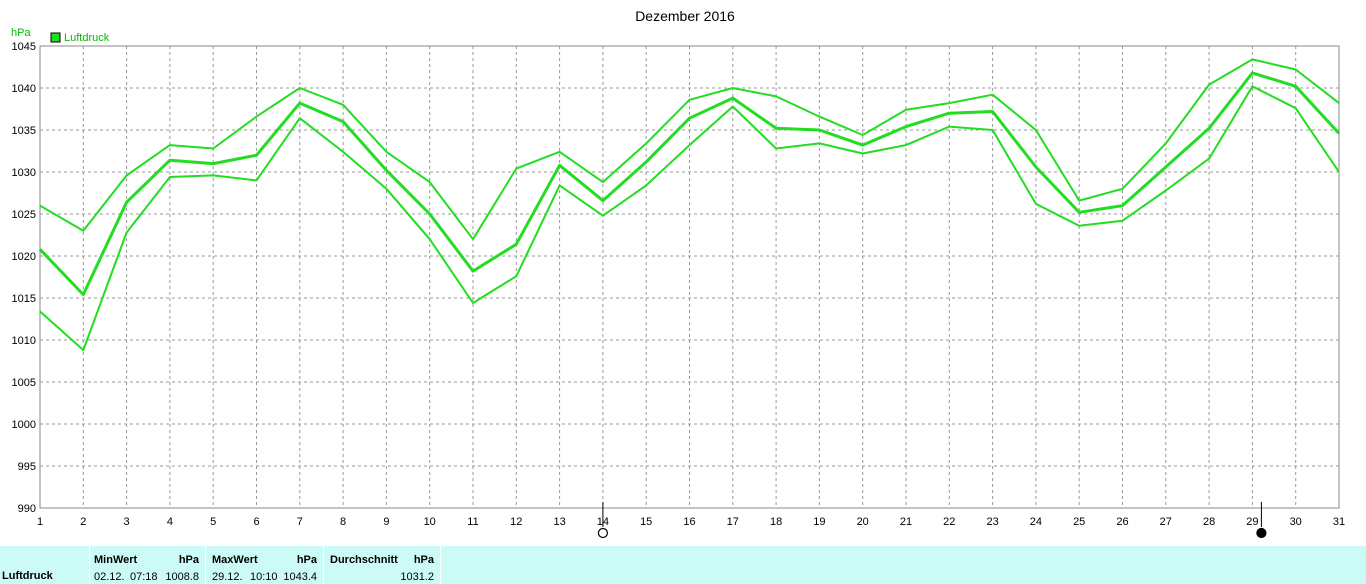 The width and height of the screenshot is (1366, 584). What do you see at coordinates (1261, 533) in the screenshot?
I see `new-moon-icon` at bounding box center [1261, 533].